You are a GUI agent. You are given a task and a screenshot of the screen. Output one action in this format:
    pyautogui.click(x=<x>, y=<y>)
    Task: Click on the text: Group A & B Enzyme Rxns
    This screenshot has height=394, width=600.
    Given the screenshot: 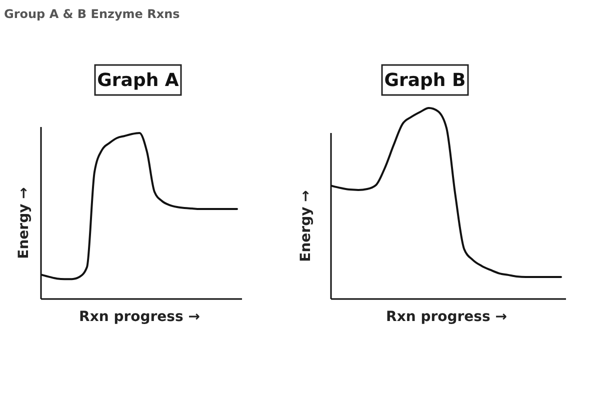 What is the action you would take?
    pyautogui.click(x=92, y=14)
    